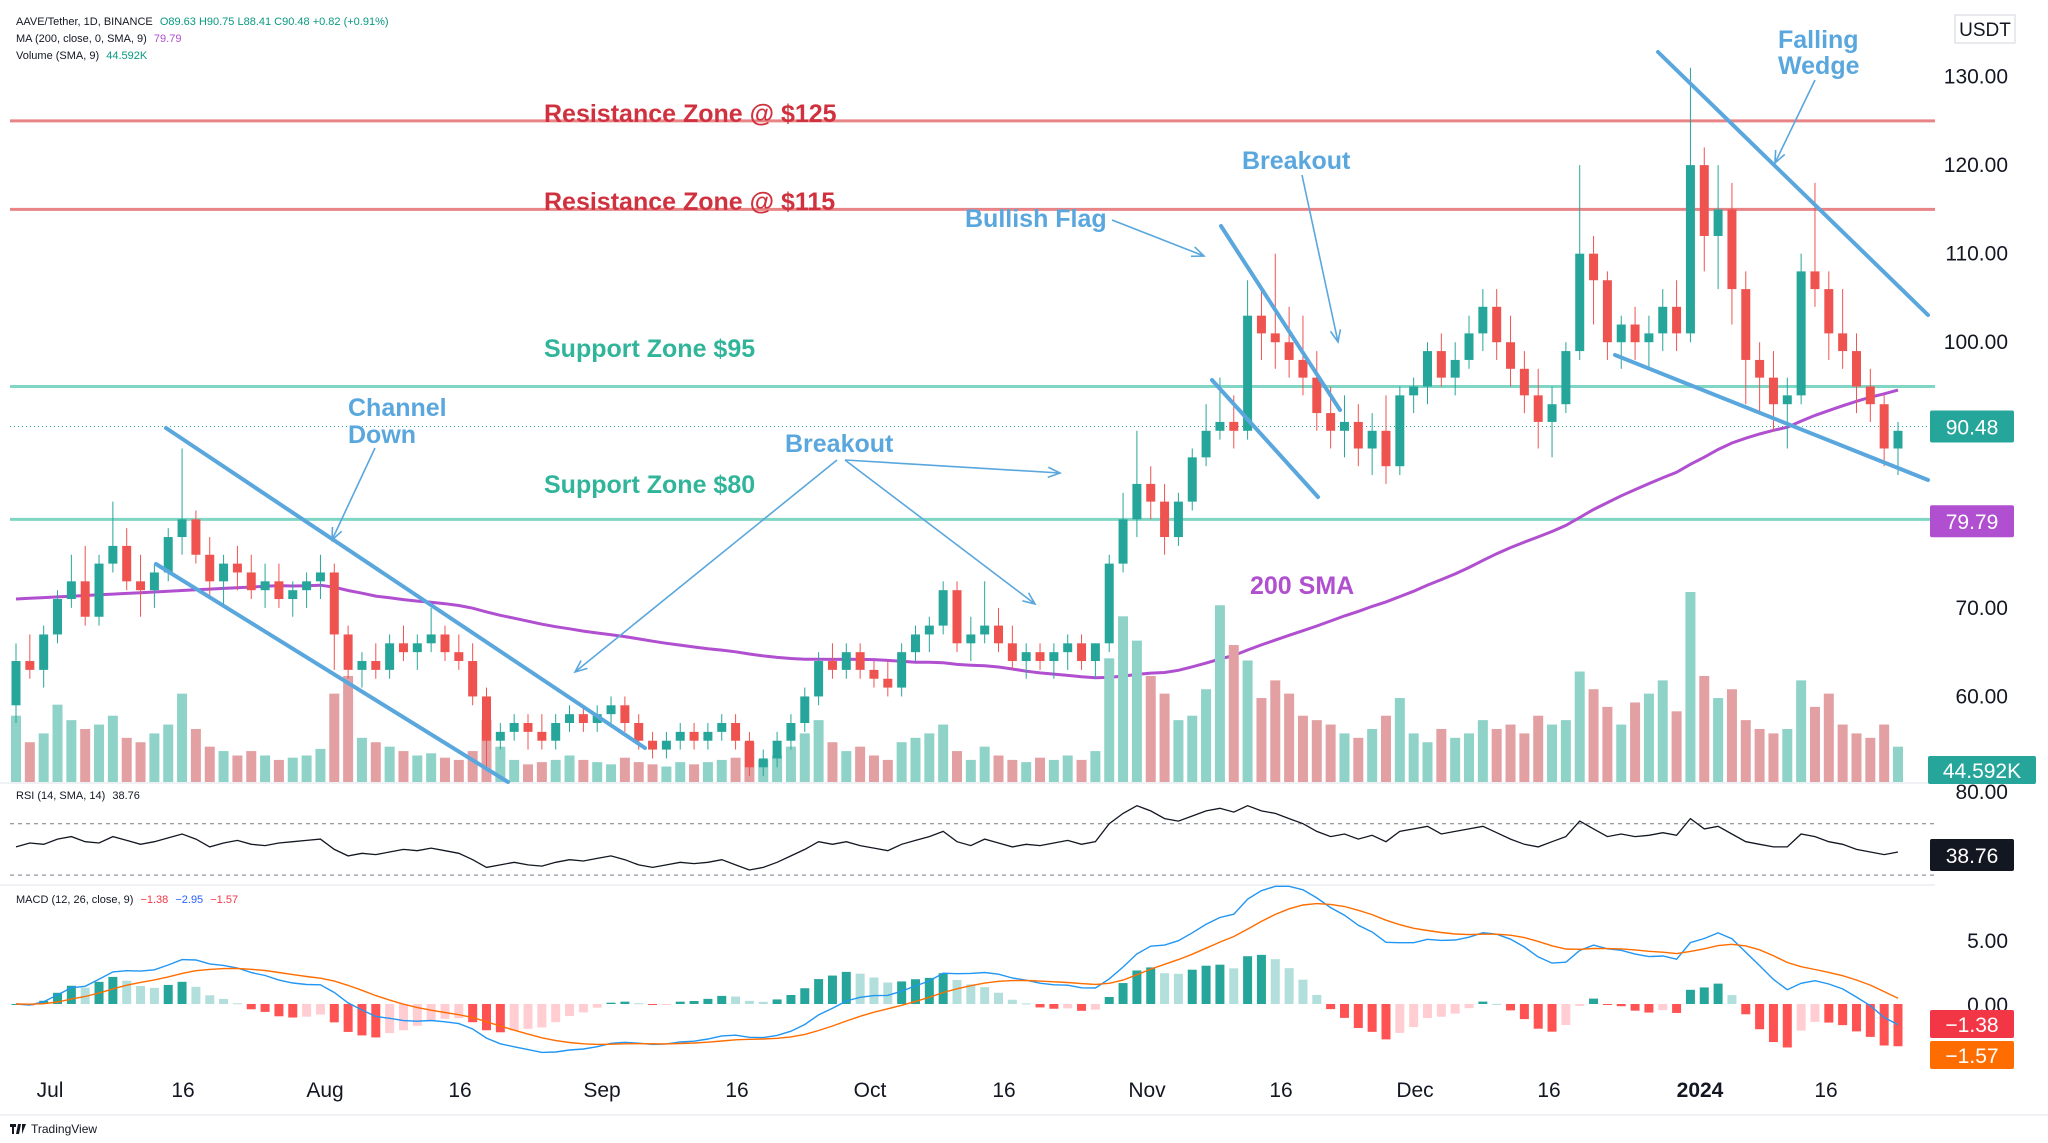 Image resolution: width=2048 pixels, height=1143 pixels. I want to click on time-axis-label: Dec, so click(1414, 1090).